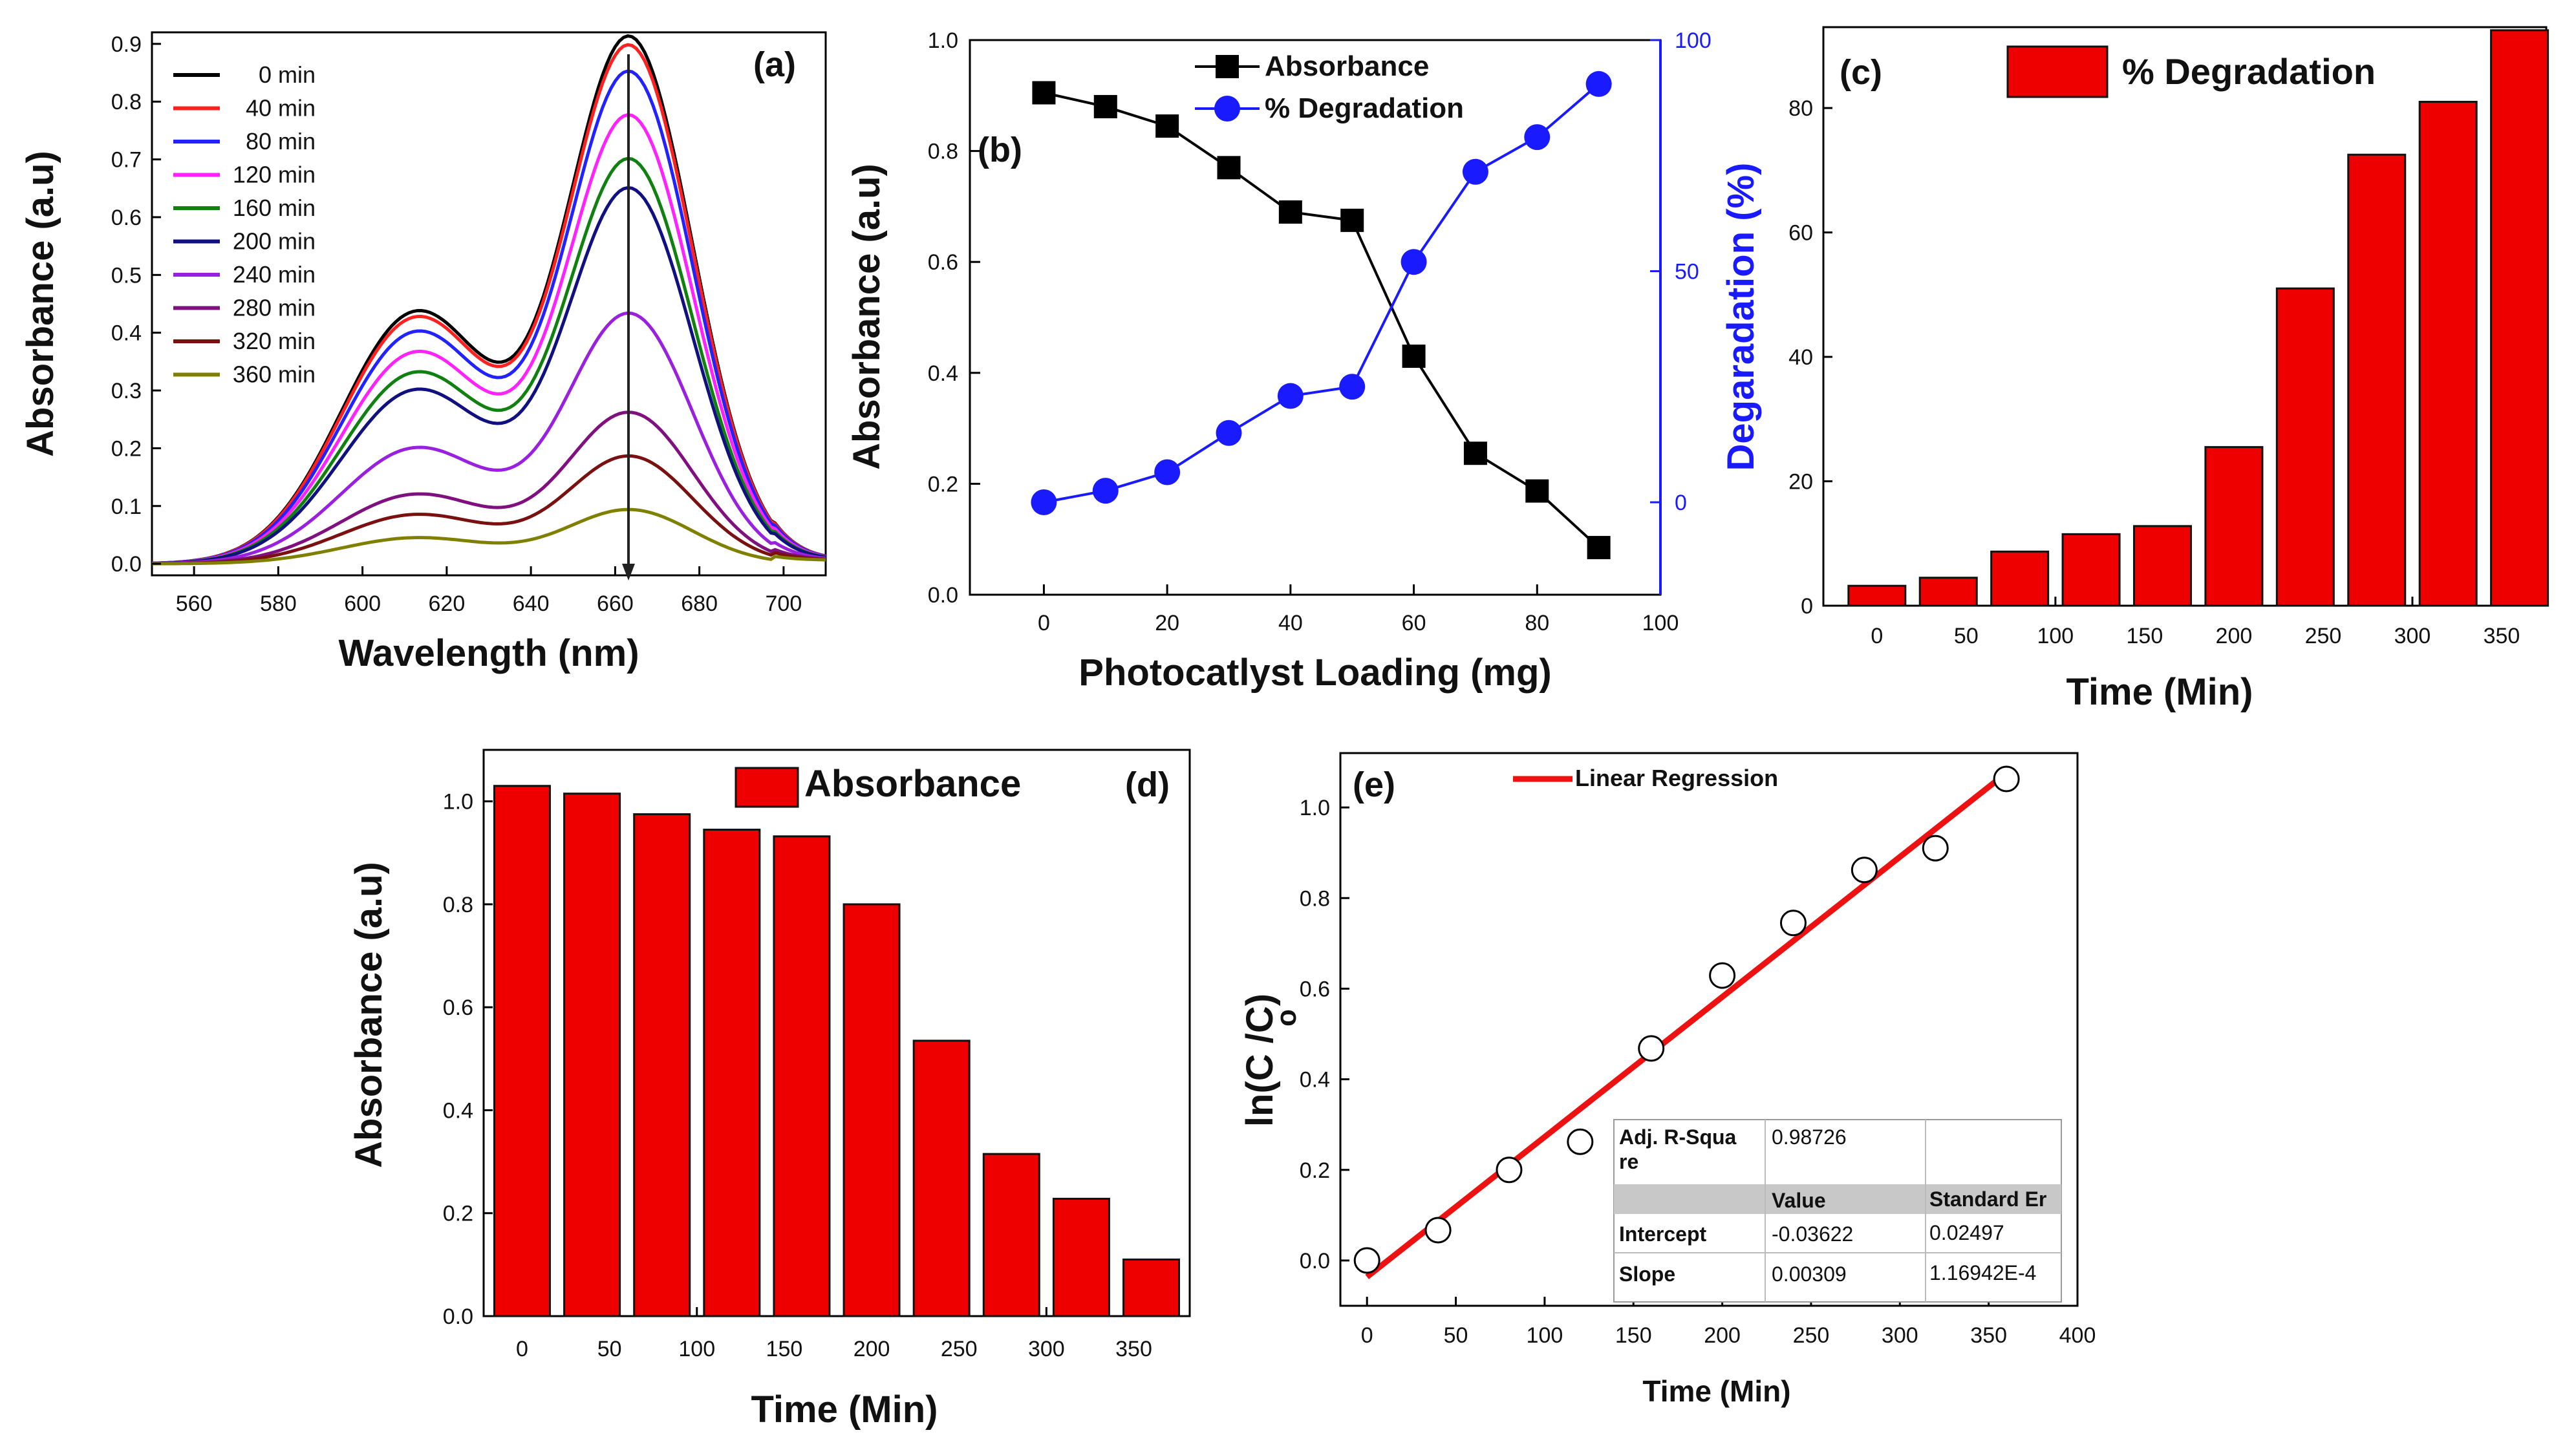 The height and width of the screenshot is (1448, 2576). I want to click on panel-a-legend-label: 320 min, so click(274, 341).